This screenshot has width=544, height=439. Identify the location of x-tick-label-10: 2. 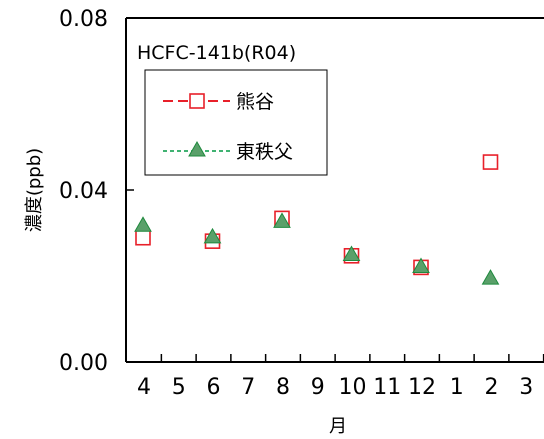
(492, 387).